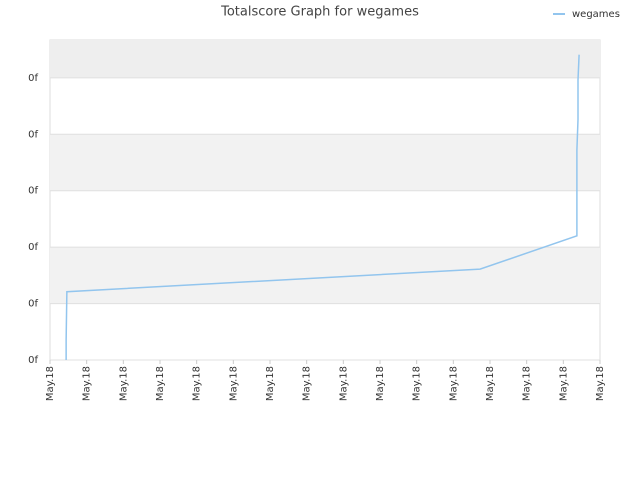  What do you see at coordinates (319, 12) in the screenshot?
I see `chart-title: Totalscore Graph for wegames` at bounding box center [319, 12].